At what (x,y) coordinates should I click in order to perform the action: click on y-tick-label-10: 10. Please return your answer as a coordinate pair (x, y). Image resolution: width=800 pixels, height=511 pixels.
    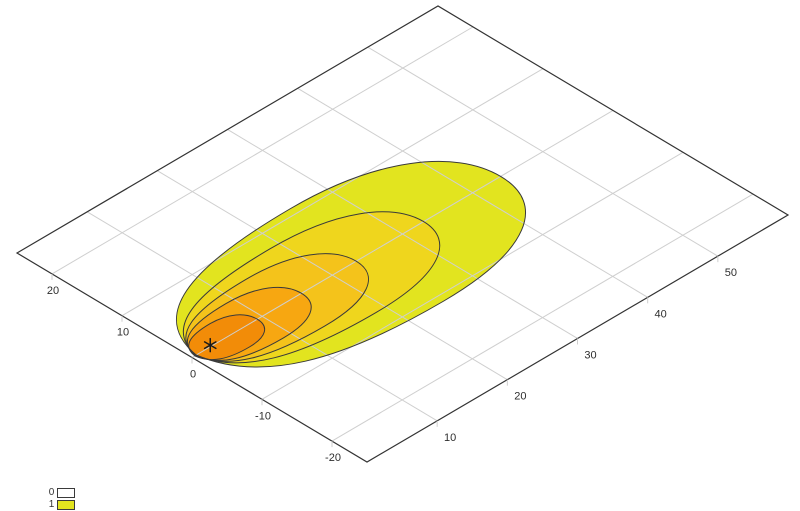
    Looking at the image, I should click on (123, 333).